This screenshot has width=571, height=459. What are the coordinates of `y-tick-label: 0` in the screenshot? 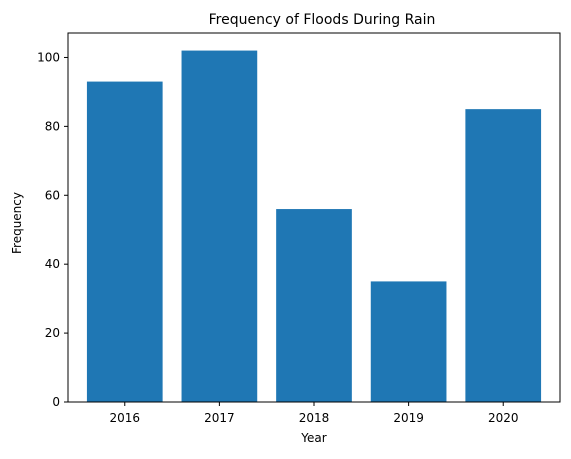 It's located at (56, 402).